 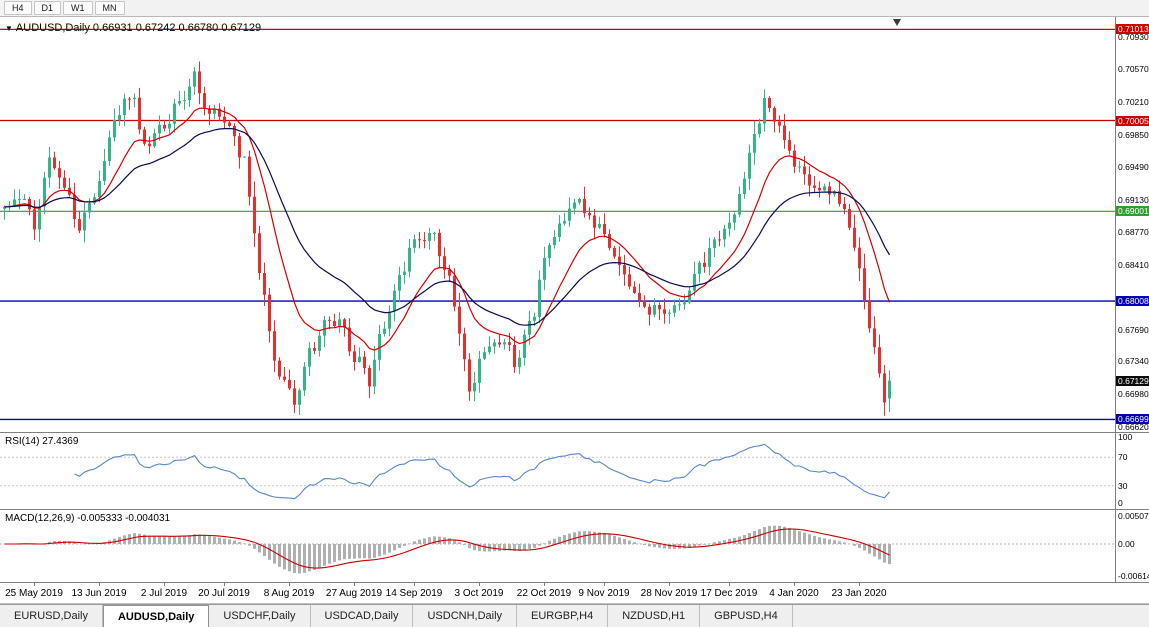 I want to click on price-tick: 0.67690, so click(x=1133, y=330).